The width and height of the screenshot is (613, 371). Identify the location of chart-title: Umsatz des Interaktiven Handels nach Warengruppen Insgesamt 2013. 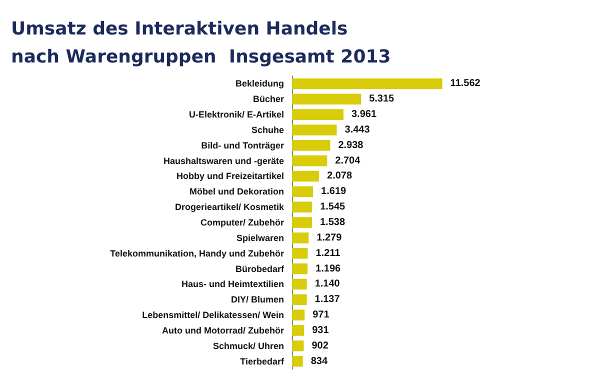
(201, 43).